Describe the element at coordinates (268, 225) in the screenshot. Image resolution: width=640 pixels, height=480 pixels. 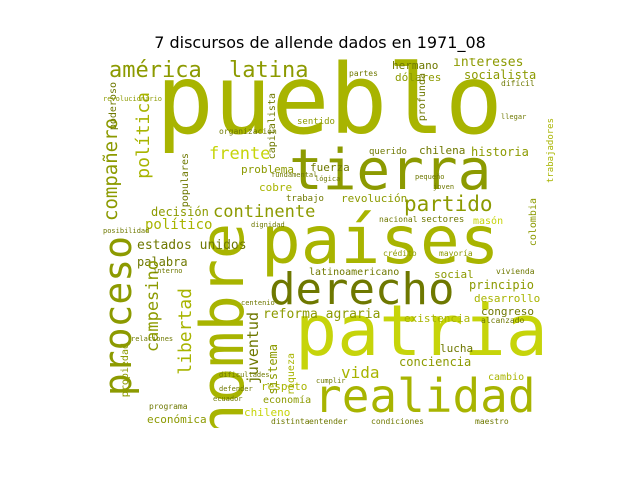
I see `cloud-word-dignidad: dignidad` at that location.